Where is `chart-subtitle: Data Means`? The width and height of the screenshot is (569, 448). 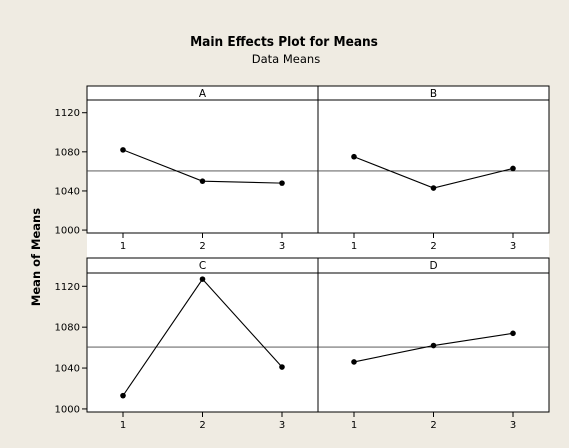
chart-subtitle: Data Means is located at coordinates (286, 59).